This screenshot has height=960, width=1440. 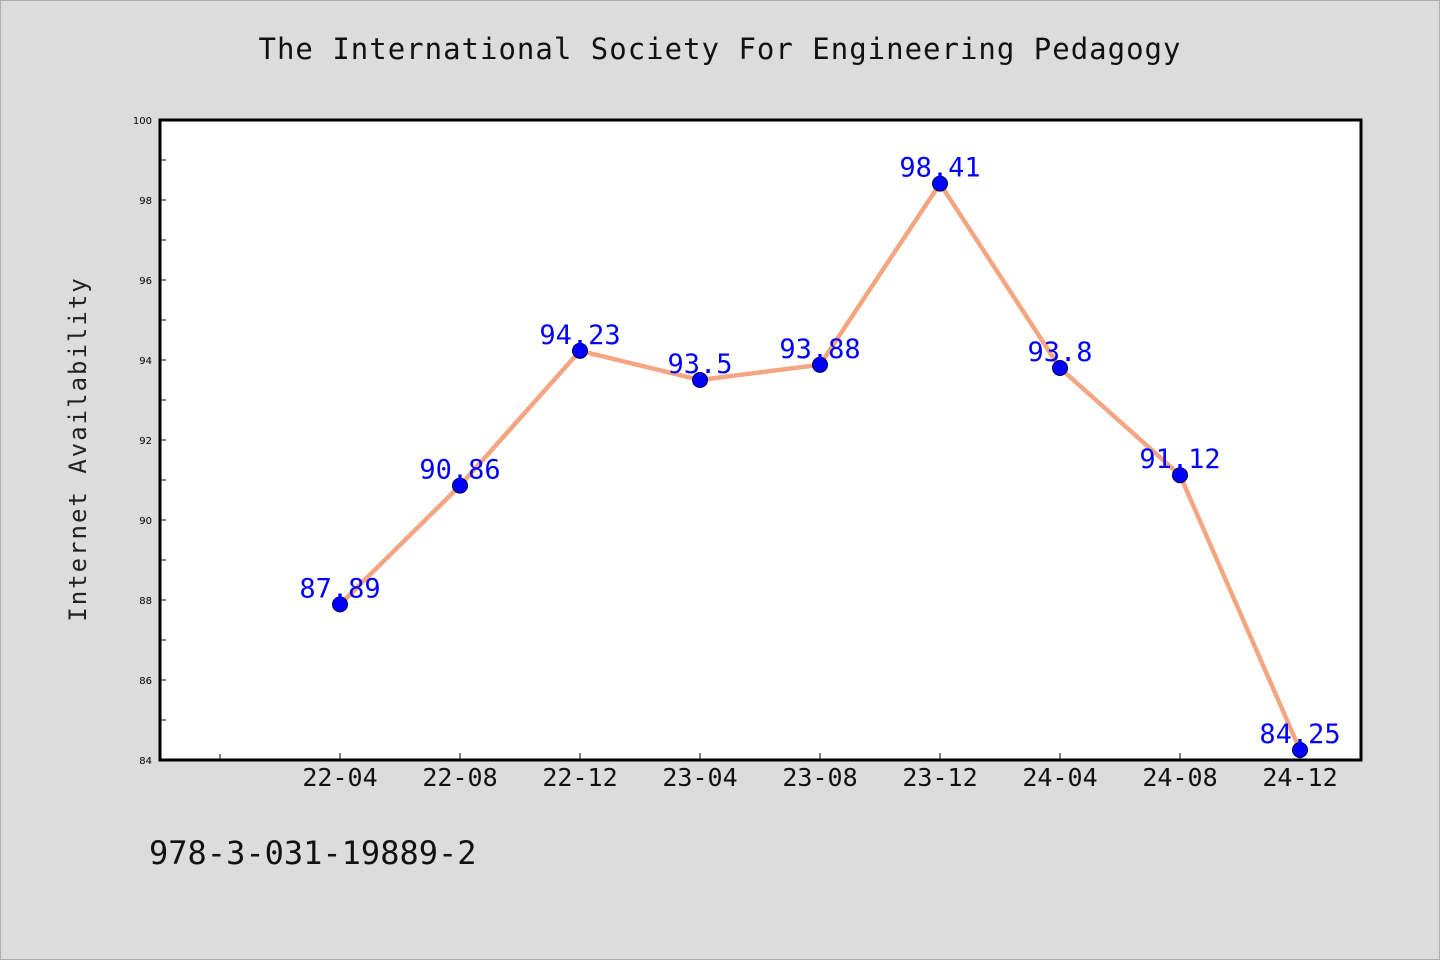 What do you see at coordinates (579, 335) in the screenshot?
I see `data-label: 94.23` at bounding box center [579, 335].